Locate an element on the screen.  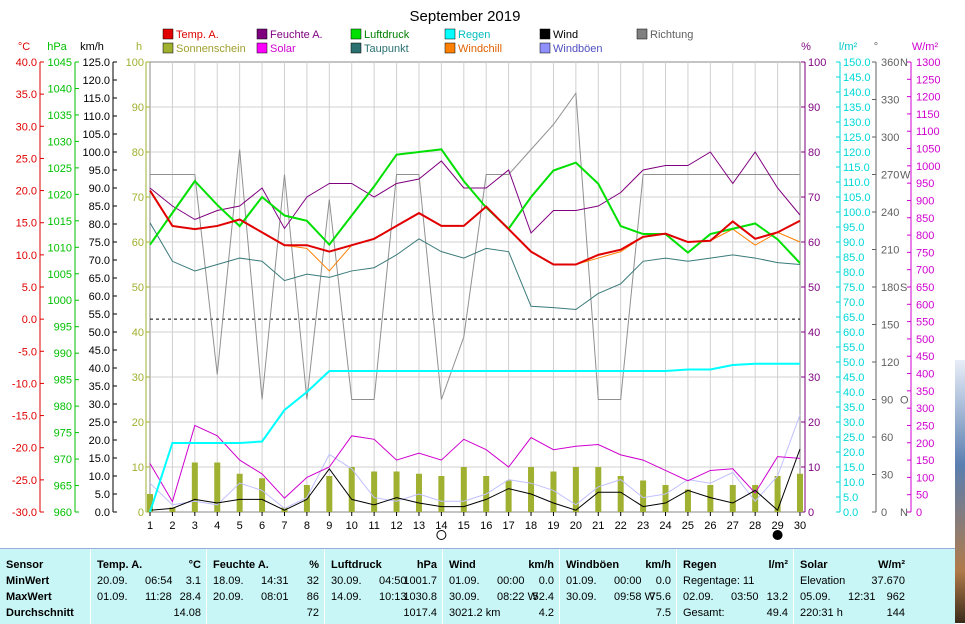
stats-row: Regentage: 11 is located at coordinates (735, 581).